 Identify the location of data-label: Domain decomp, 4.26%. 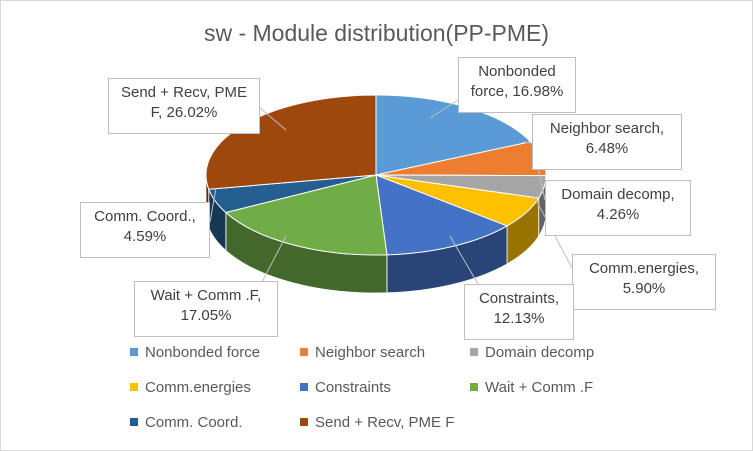
(618, 208).